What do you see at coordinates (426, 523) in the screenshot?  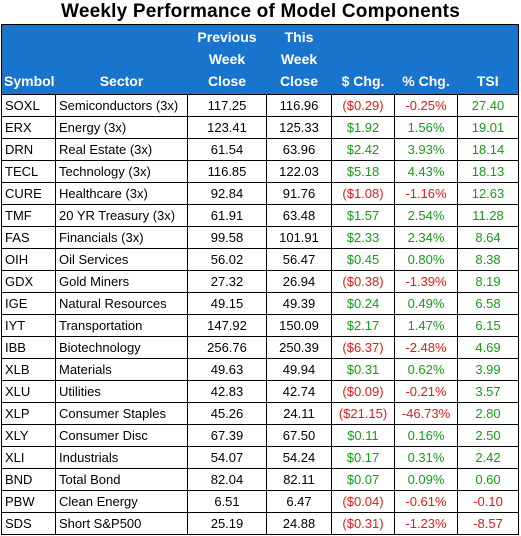 I see `percent-change-cell: -1.23%` at bounding box center [426, 523].